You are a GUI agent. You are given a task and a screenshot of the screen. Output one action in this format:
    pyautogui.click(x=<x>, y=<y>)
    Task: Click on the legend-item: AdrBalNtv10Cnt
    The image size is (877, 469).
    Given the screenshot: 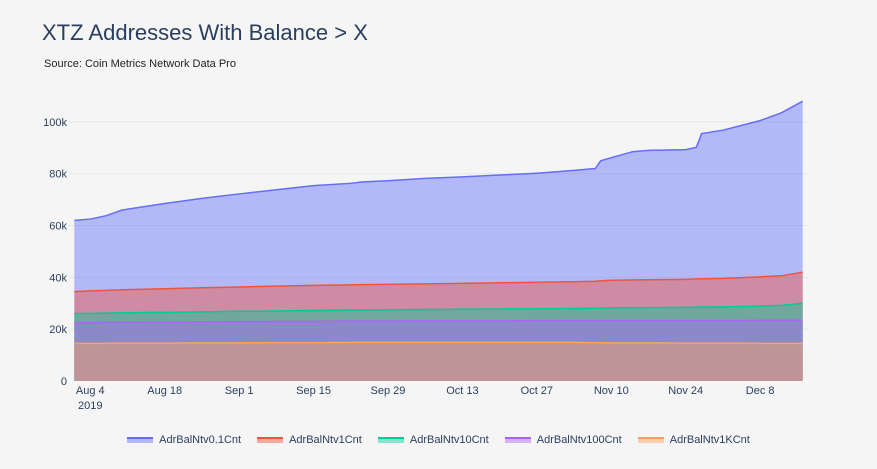 What is the action you would take?
    pyautogui.click(x=433, y=440)
    